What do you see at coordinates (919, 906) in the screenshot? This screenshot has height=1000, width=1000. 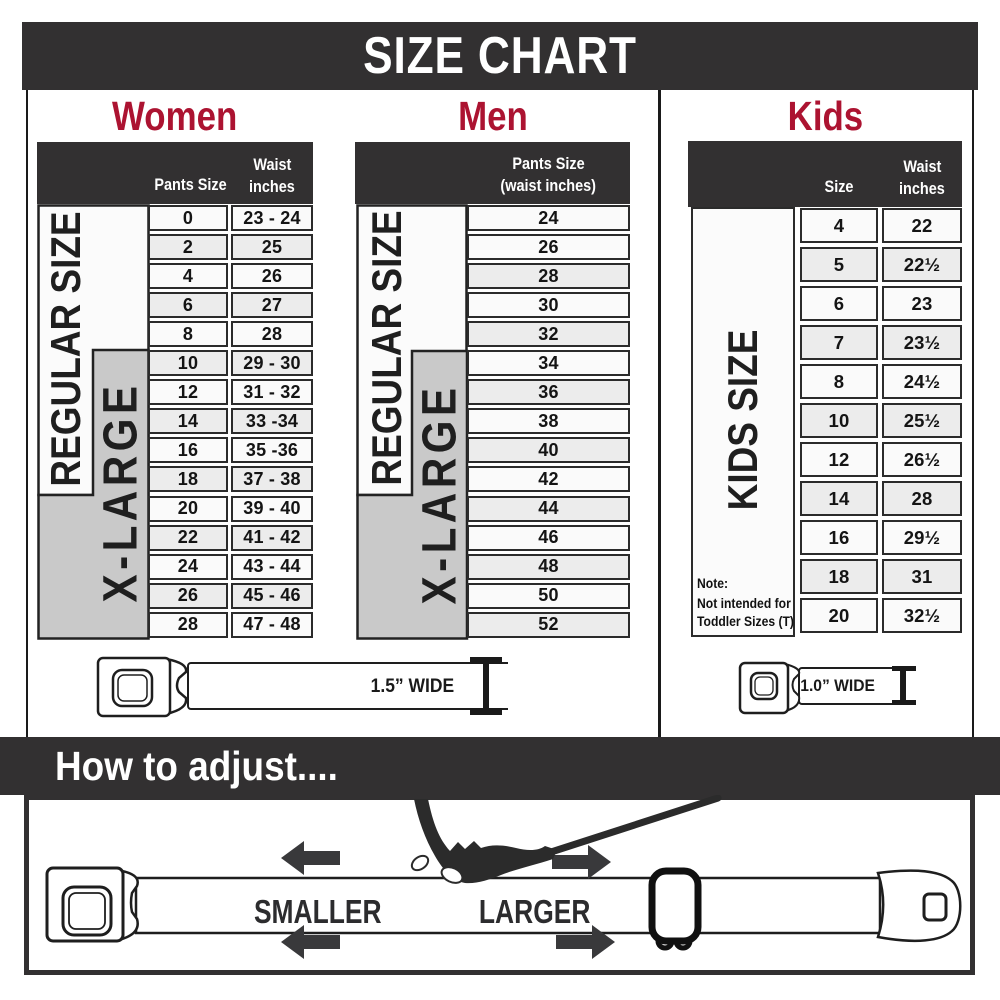 I see `belt-tongue-icon` at bounding box center [919, 906].